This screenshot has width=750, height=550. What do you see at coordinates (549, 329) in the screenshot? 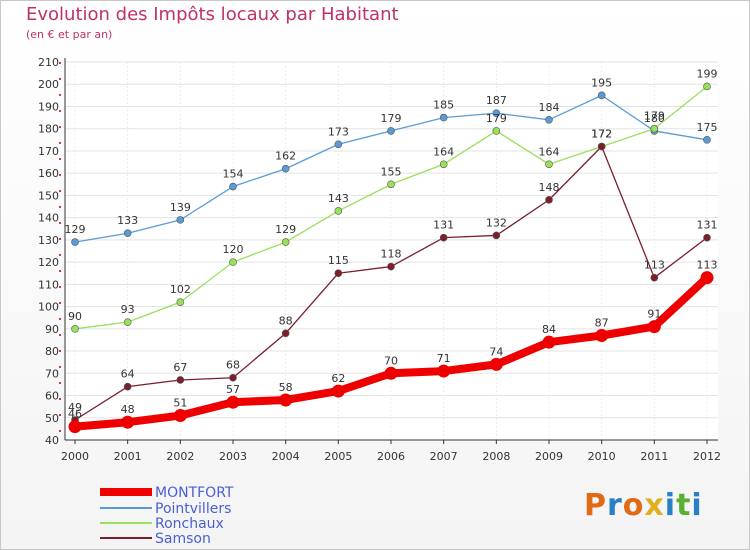
I see `data-label: 84` at bounding box center [549, 329].